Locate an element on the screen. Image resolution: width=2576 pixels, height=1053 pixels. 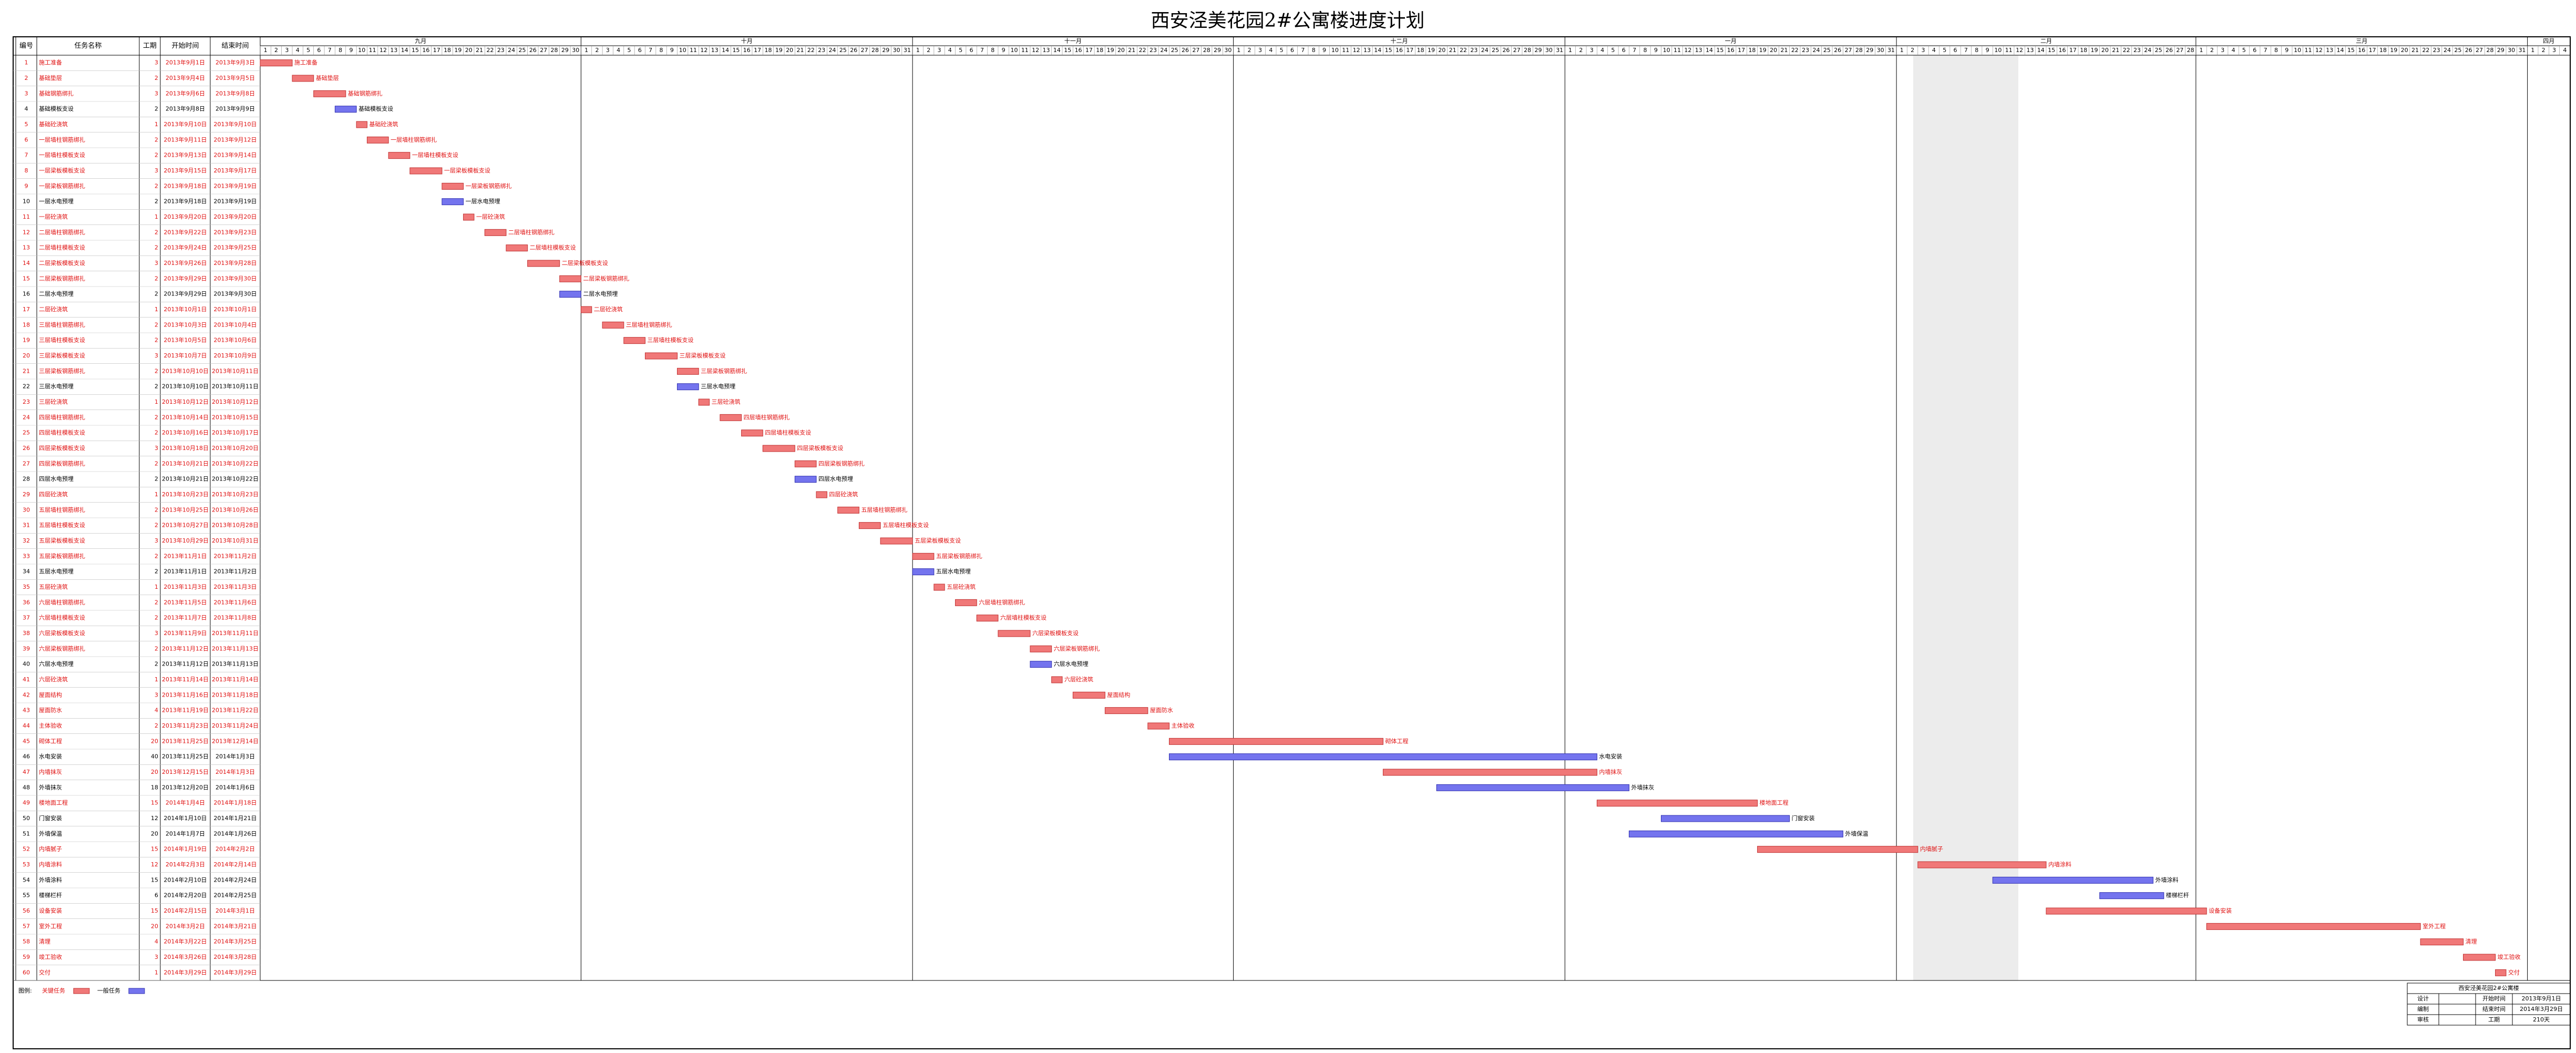
task-name: 四层墙柱钢筋绑扎 is located at coordinates (62, 417).